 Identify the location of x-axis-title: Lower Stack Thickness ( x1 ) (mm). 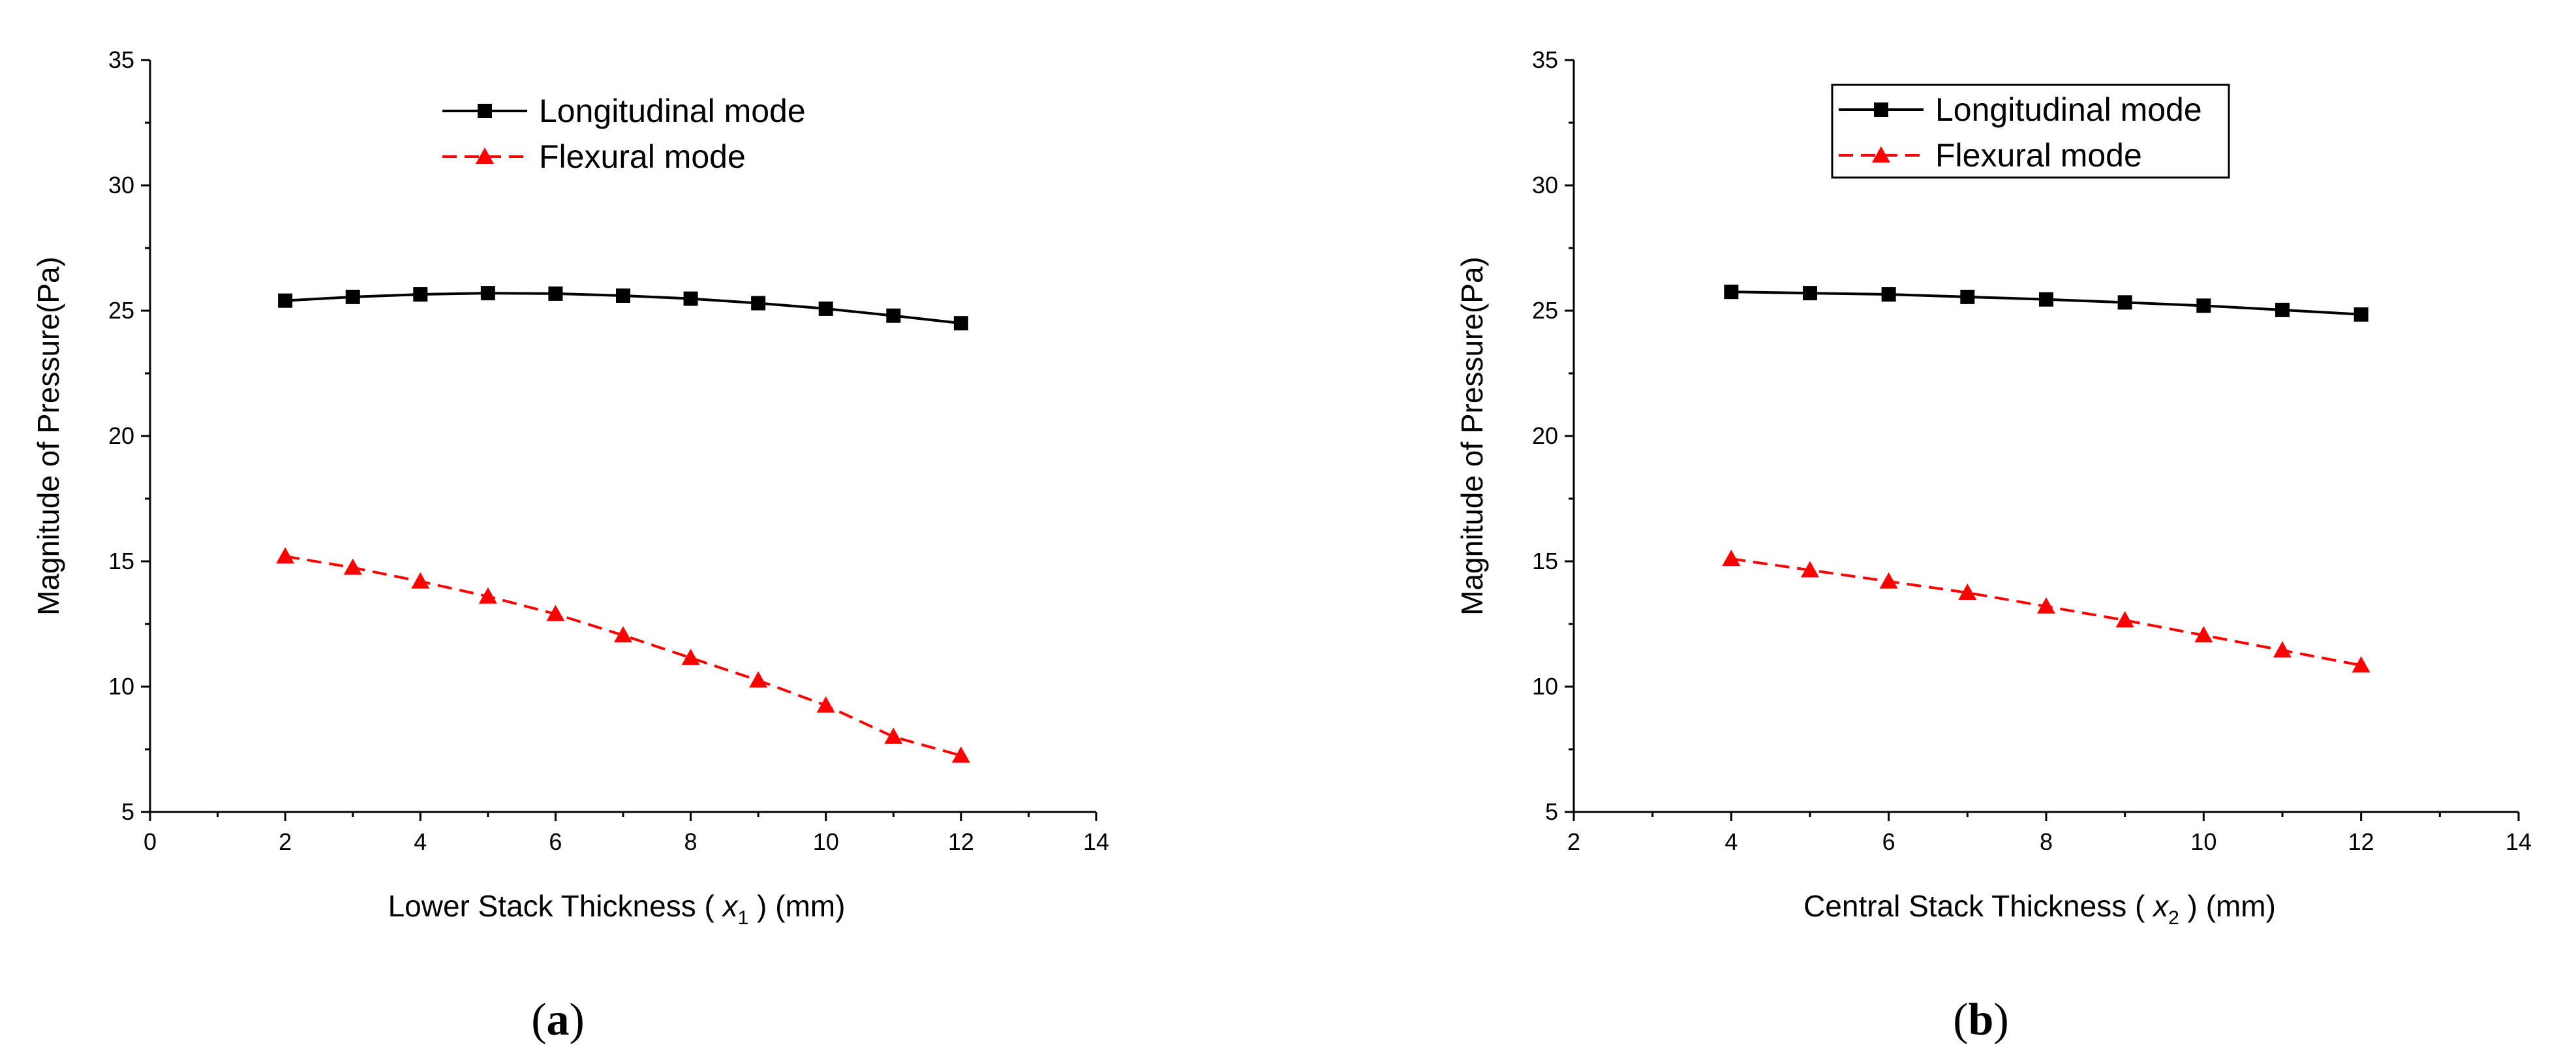
(617, 909).